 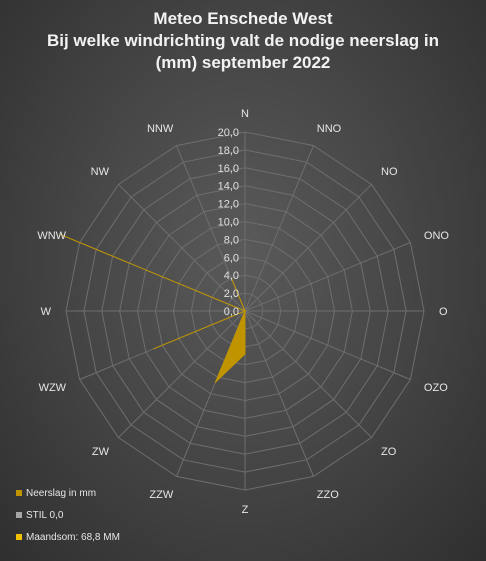 I want to click on category-label-o: O, so click(x=443, y=312).